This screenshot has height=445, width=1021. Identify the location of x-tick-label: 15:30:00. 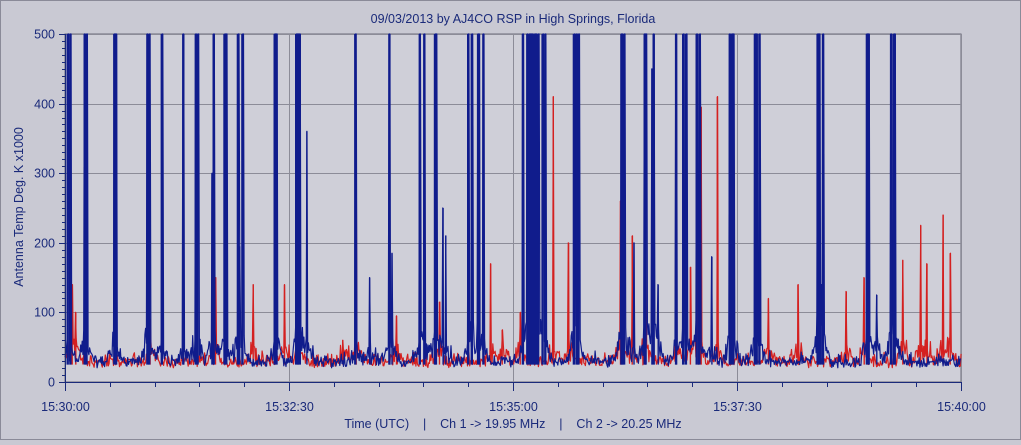
(65, 407).